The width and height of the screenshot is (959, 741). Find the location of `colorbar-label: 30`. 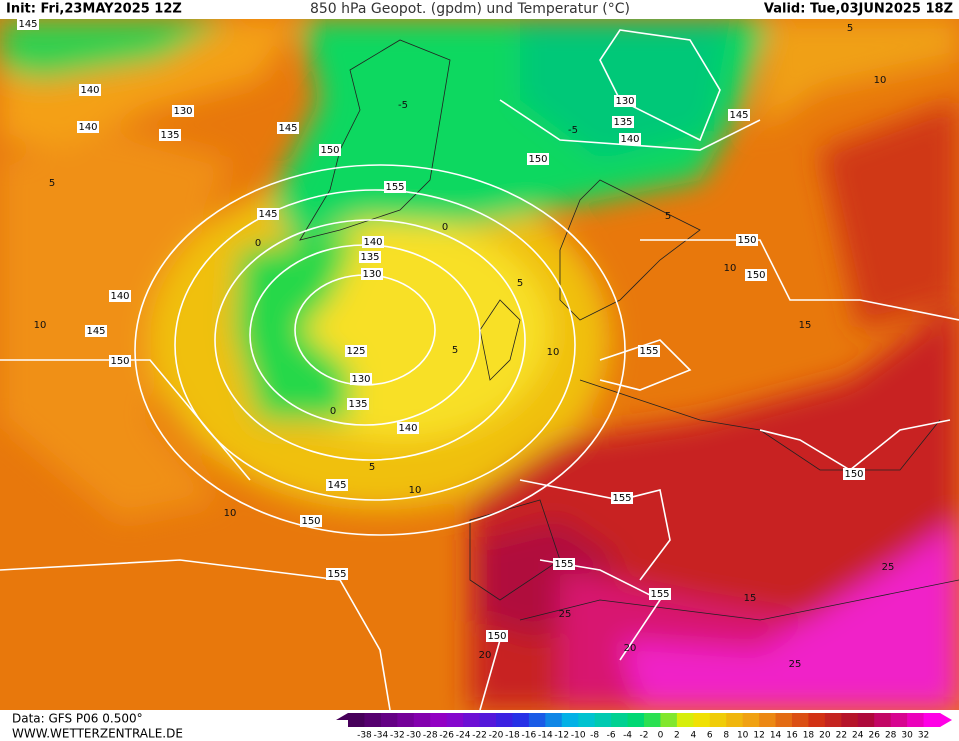

colorbar-label: 30 is located at coordinates (907, 736).